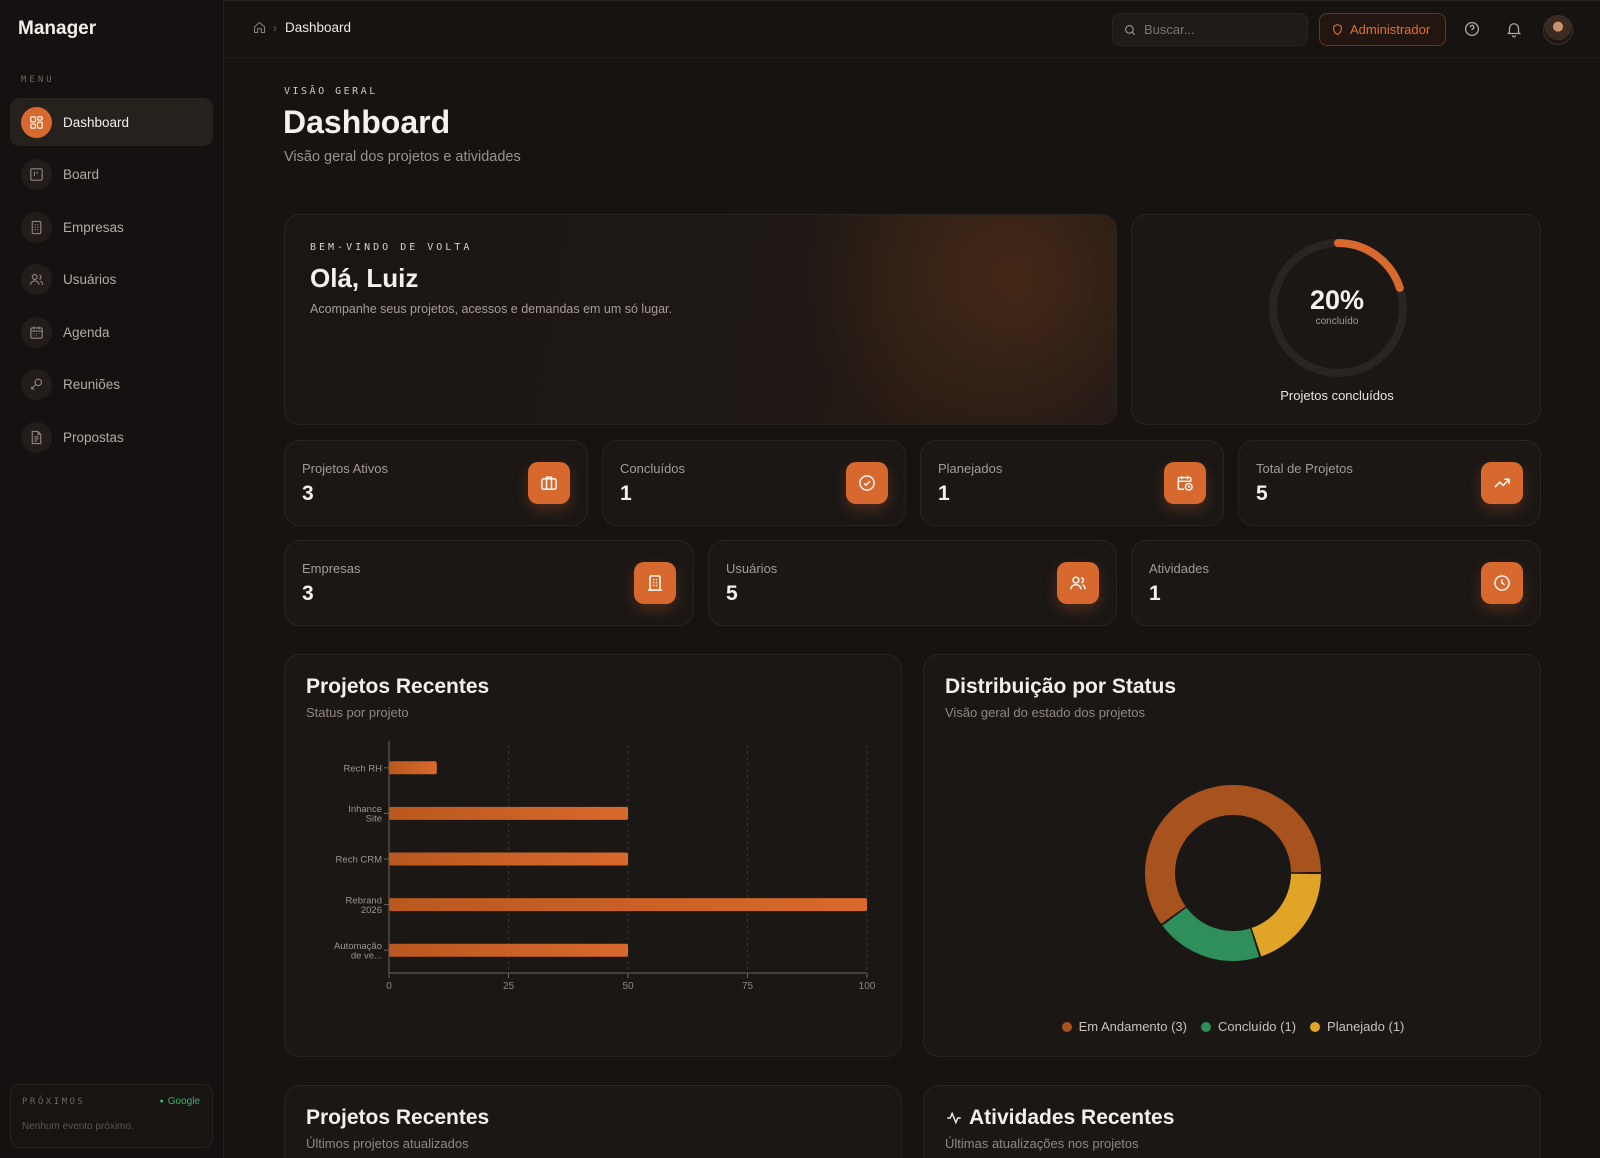 This screenshot has width=1600, height=1158. Describe the element at coordinates (1558, 30) in the screenshot. I see `user-avatar` at that location.